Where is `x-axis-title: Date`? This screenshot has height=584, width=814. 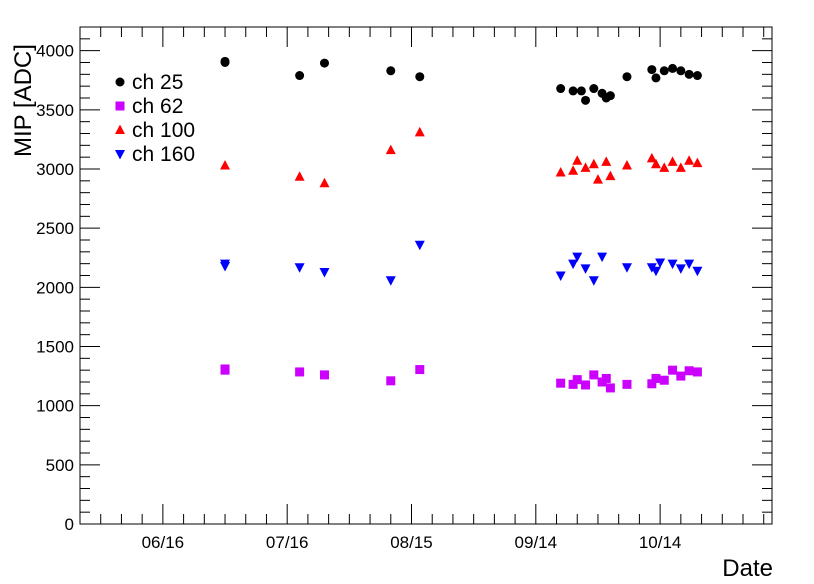 x-axis-title: Date is located at coordinates (747, 568).